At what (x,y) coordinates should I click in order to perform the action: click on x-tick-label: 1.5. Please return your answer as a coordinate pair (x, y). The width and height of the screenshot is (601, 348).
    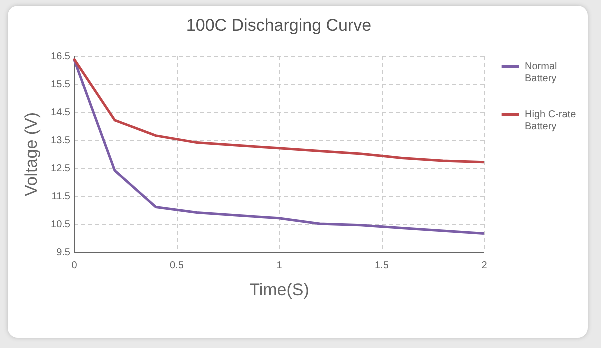
    Looking at the image, I should click on (382, 266).